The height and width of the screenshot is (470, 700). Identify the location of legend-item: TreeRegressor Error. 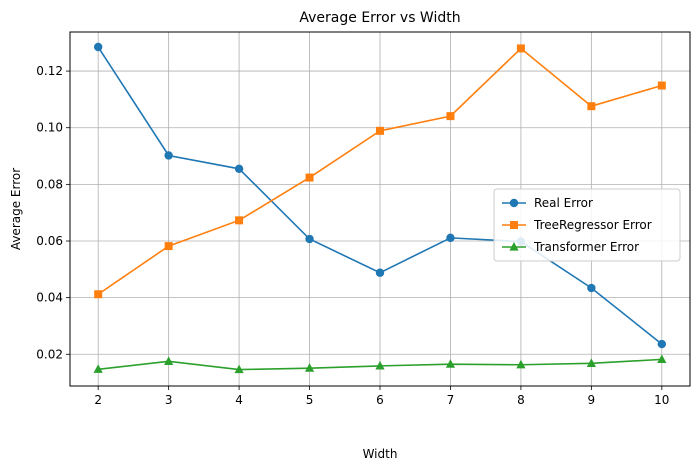
(577, 225).